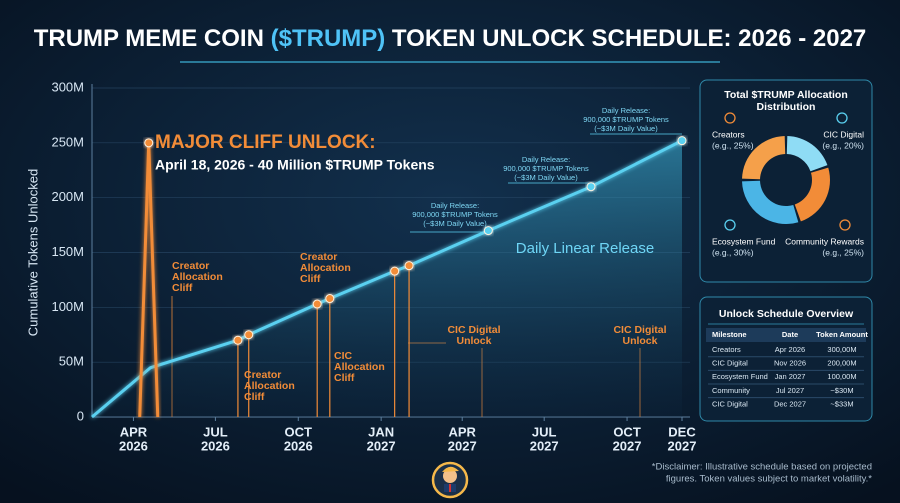  Describe the element at coordinates (843, 134) in the screenshot. I see `pie-label: CIC Digital` at that location.